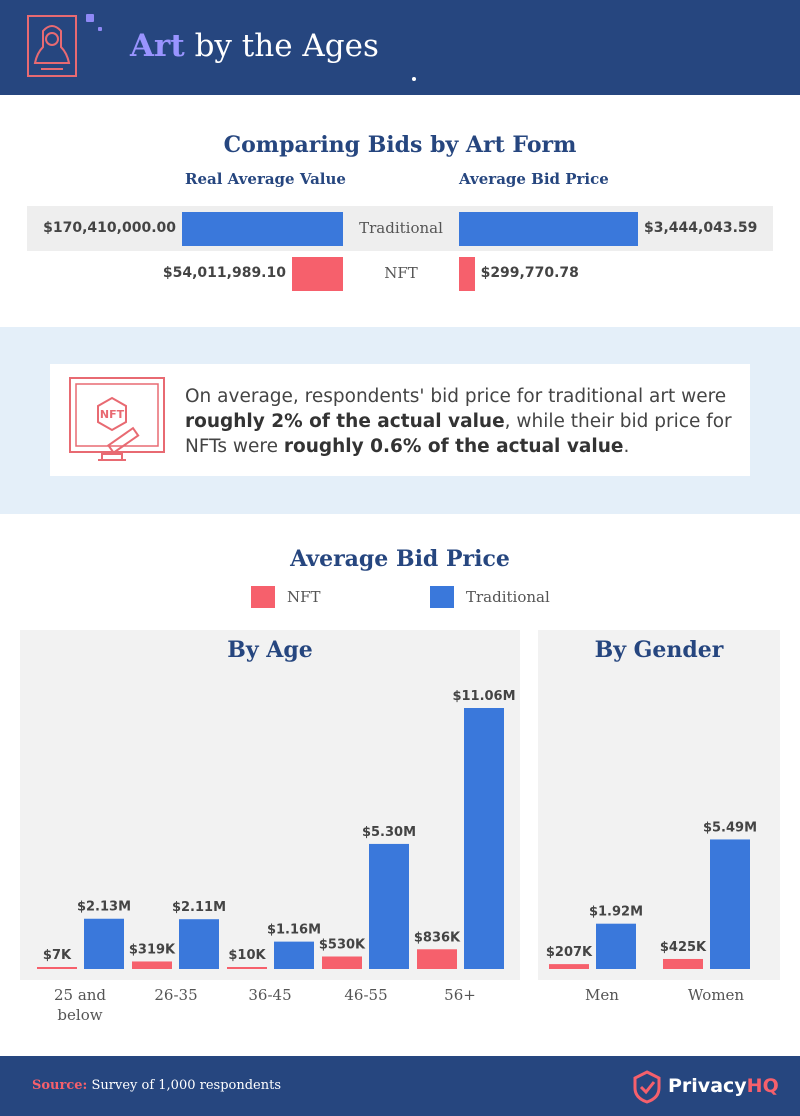 The image size is (800, 1116). Describe the element at coordinates (104, 907) in the screenshot. I see `age-value-label-traditional-0: $2.13M` at that location.